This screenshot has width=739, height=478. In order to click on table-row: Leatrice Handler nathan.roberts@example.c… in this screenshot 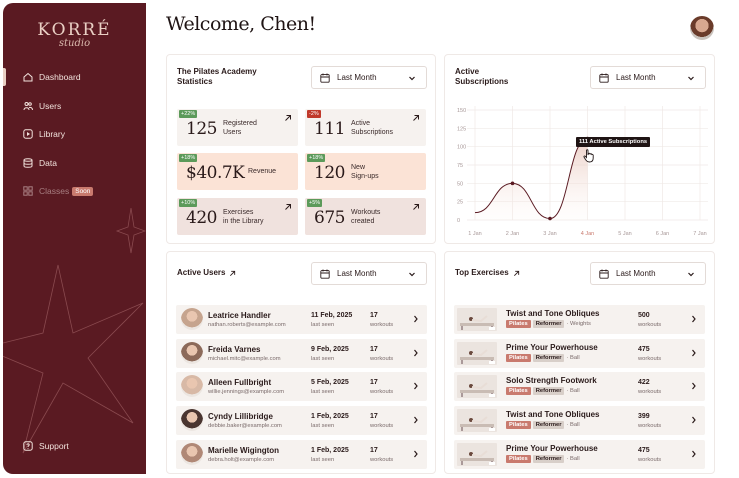, I will do `click(301, 319)`.